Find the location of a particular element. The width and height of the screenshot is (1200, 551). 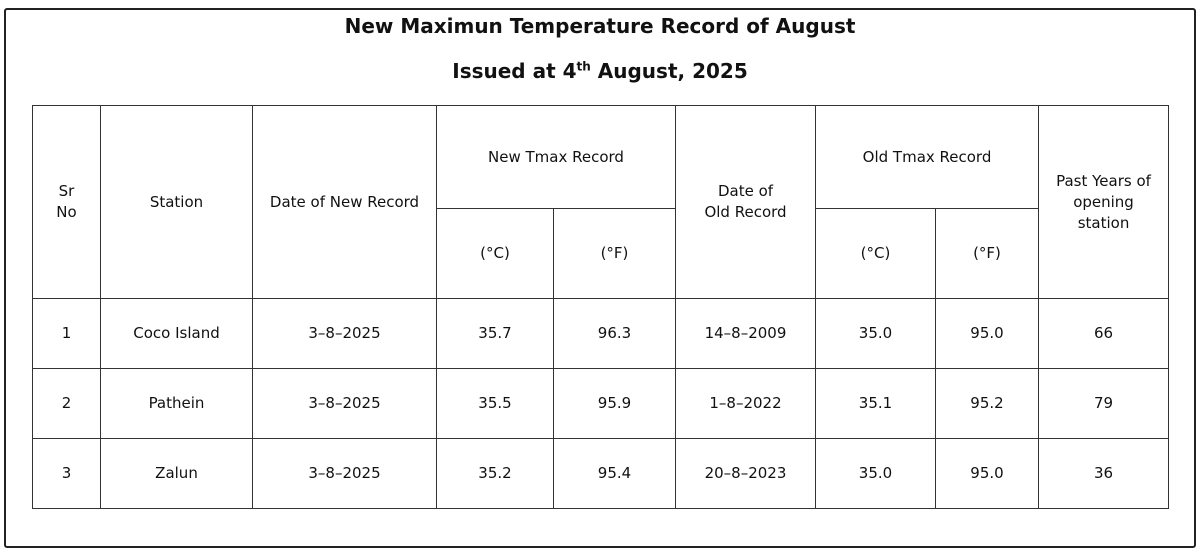

data-cell: Zalun is located at coordinates (176, 473).